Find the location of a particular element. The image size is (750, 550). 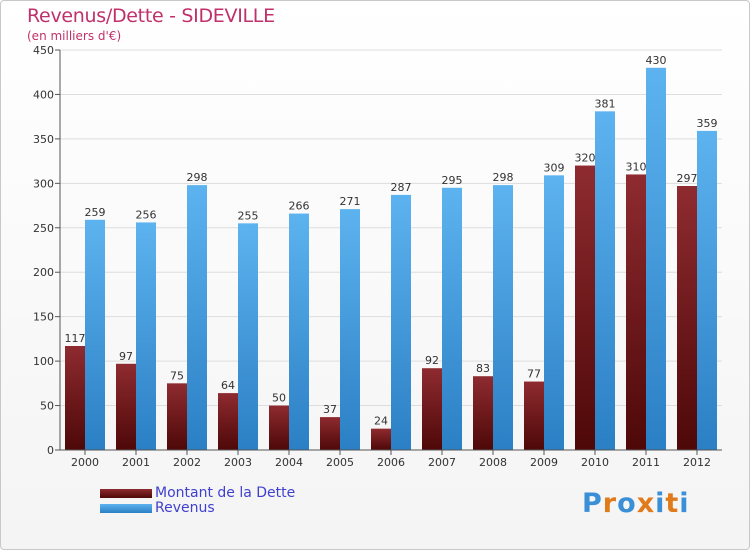

x-tick-label: 2009 is located at coordinates (544, 462).